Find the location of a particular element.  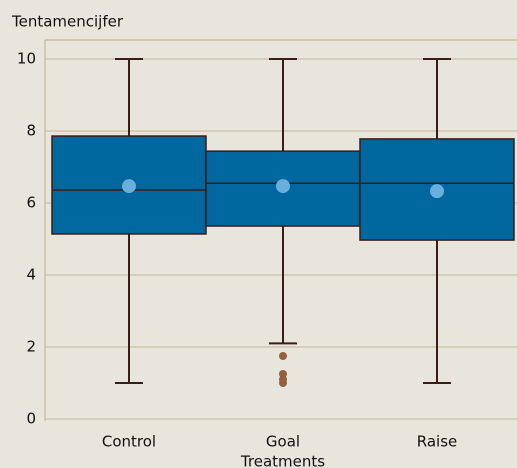

x-tick-label: Control is located at coordinates (129, 442).